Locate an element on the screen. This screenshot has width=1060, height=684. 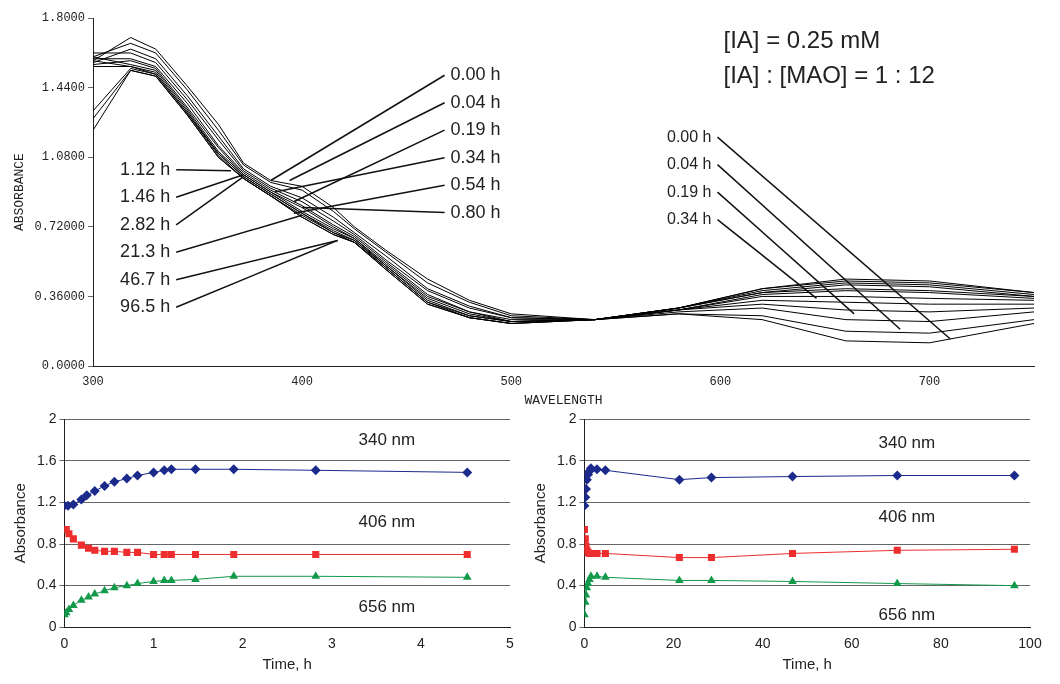
y-tick-label: 1.4400 is located at coordinates (63, 87).